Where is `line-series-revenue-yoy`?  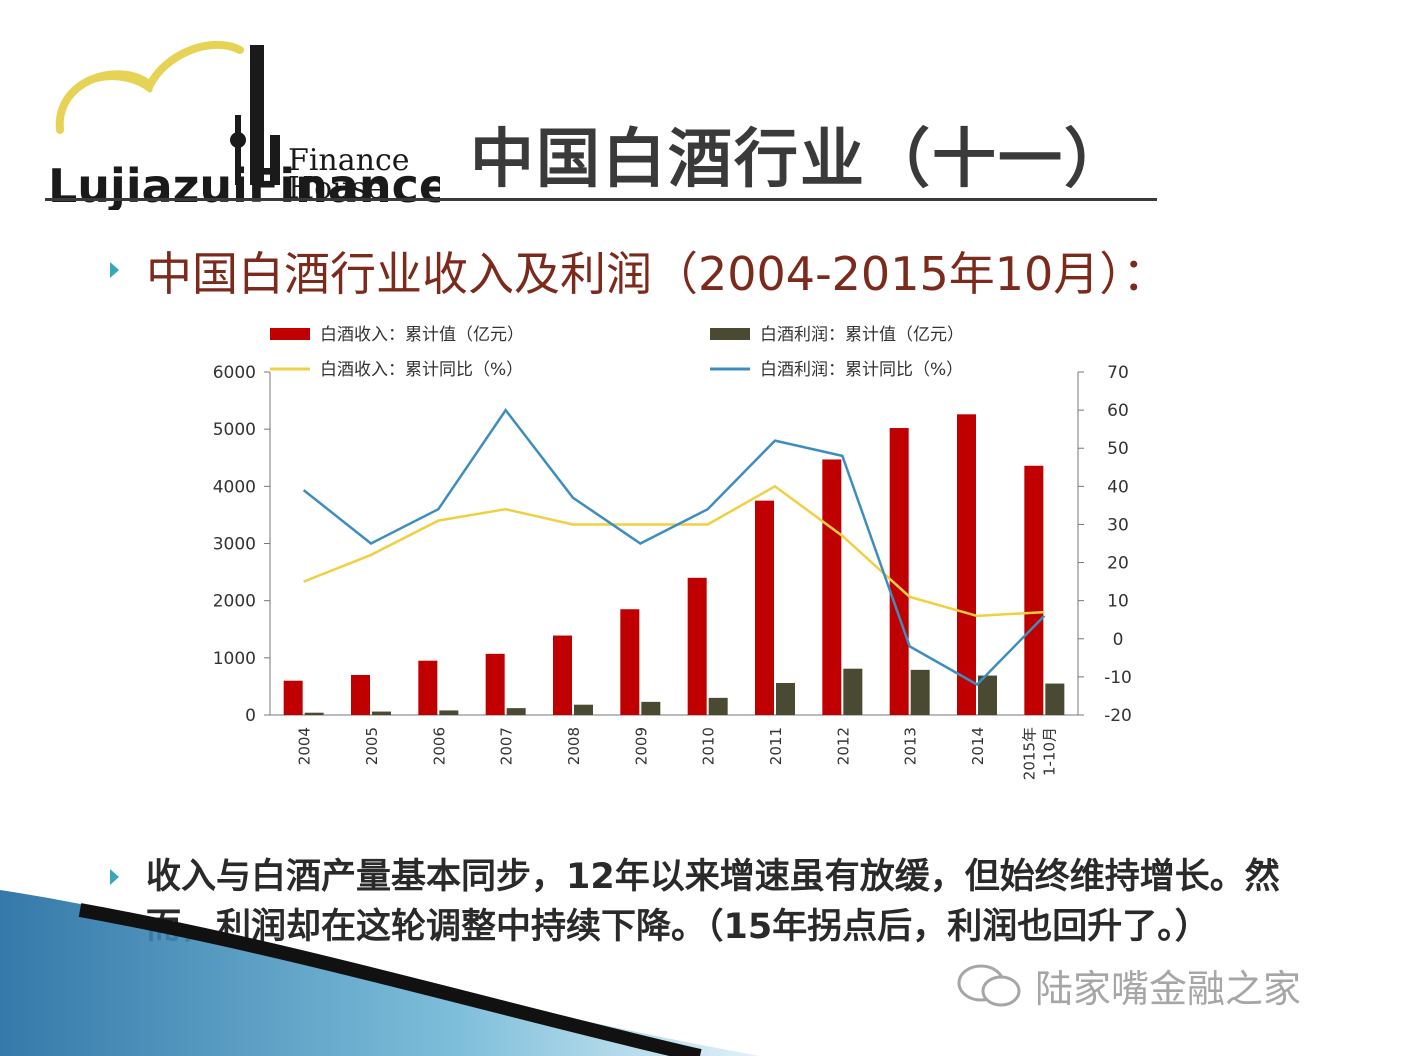 line-series-revenue-yoy is located at coordinates (674, 551).